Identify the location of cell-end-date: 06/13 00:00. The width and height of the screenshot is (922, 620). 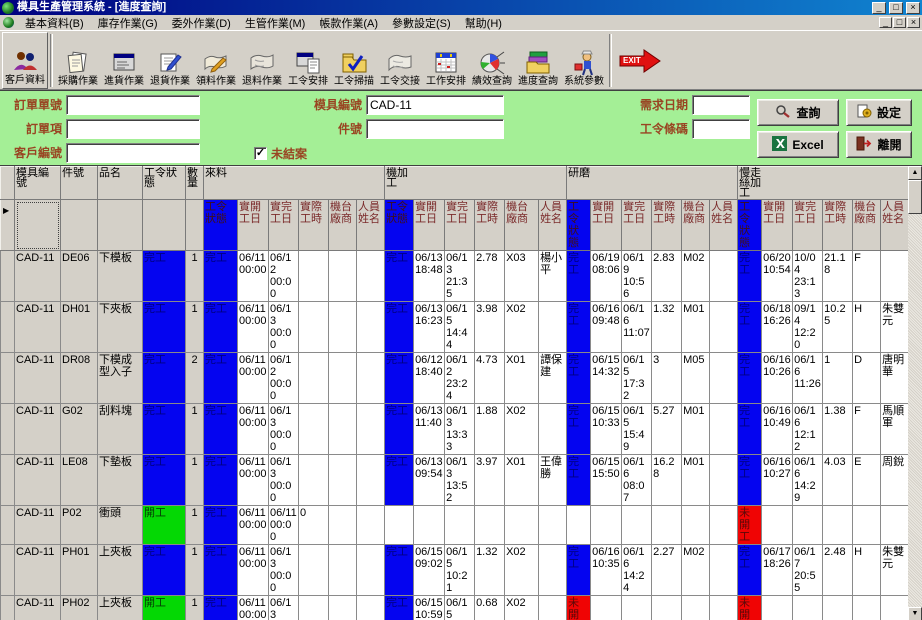
(283, 429).